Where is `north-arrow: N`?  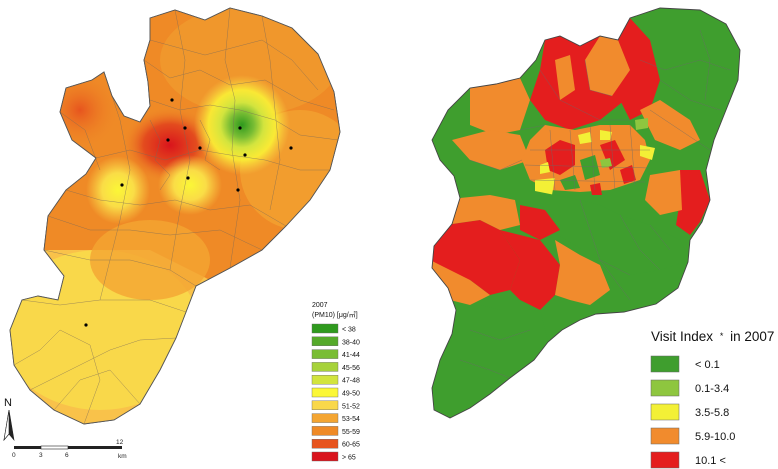
north-arrow: N is located at coordinates (9, 419).